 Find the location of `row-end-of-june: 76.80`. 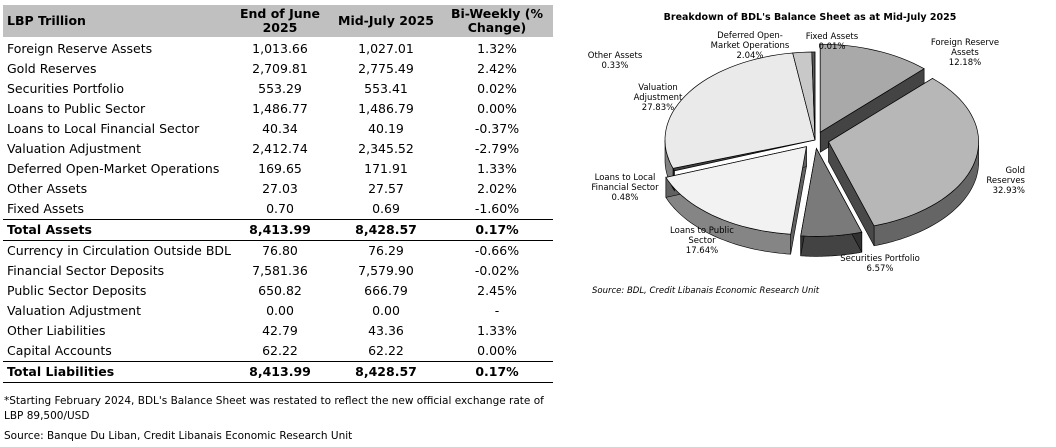

row-end-of-june: 76.80 is located at coordinates (280, 250).